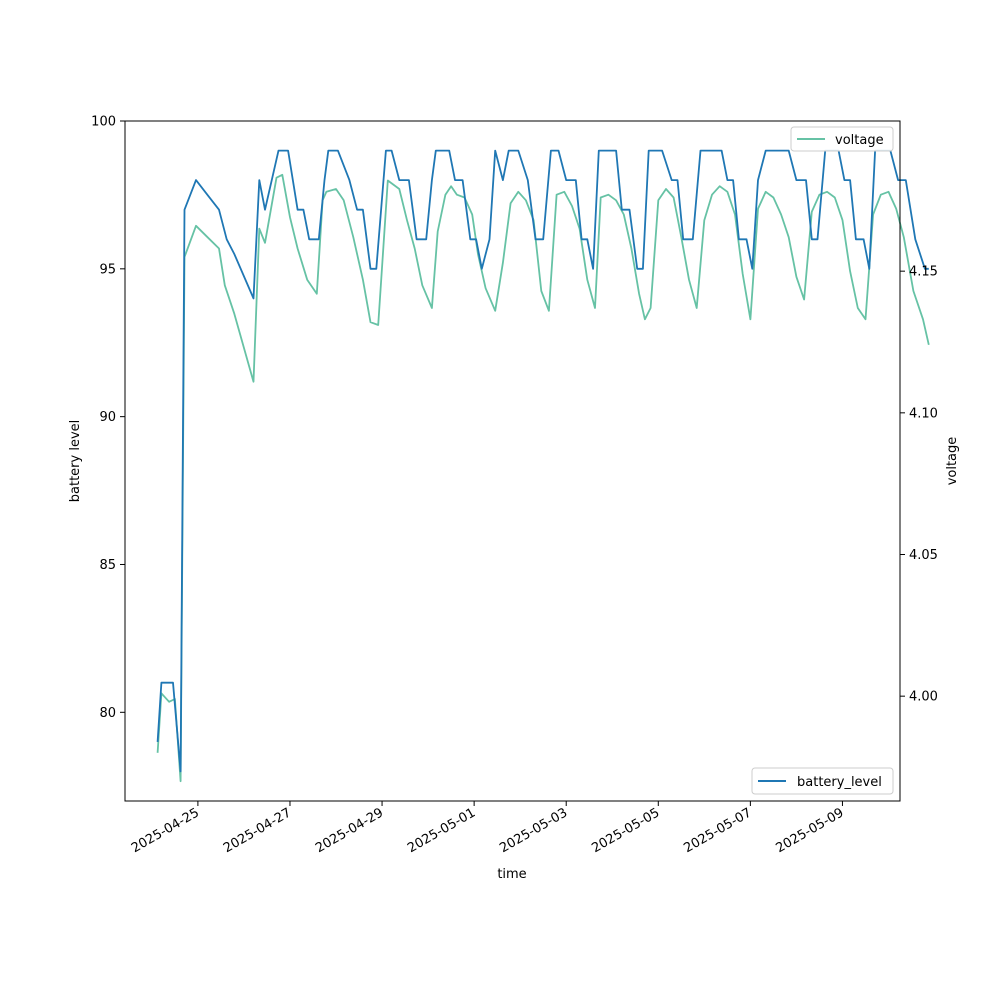 This screenshot has width=1000, height=1000. I want to click on x-axis-label: time, so click(511, 874).